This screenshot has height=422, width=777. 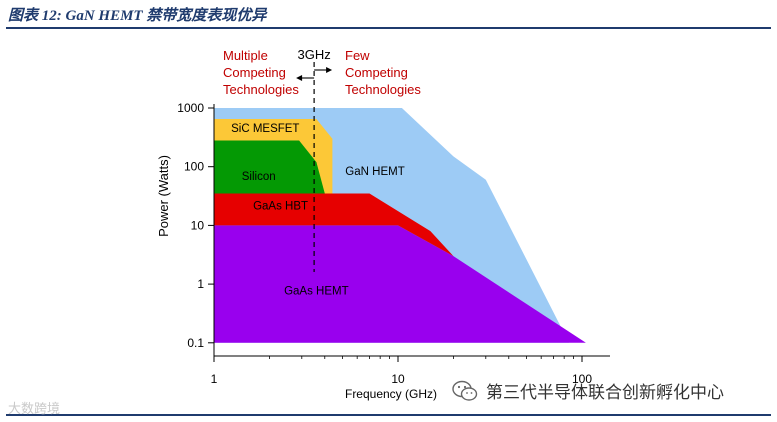 I want to click on left-arrow-head, so click(x=299, y=78).